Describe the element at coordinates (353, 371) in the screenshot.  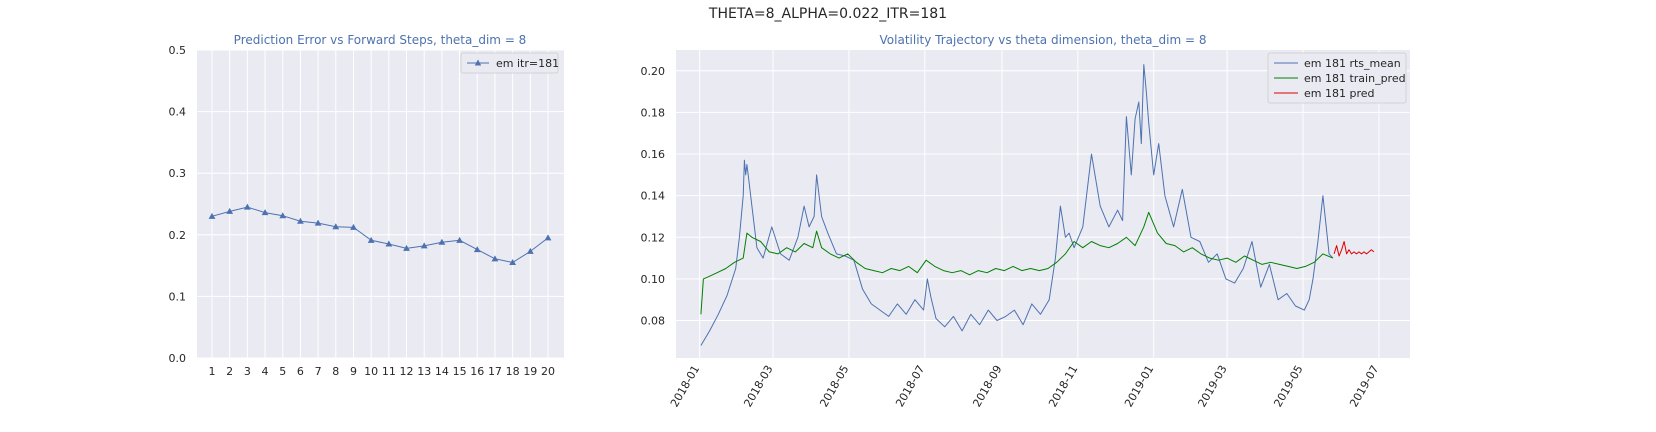
I see `x-tick-label: 9` at that location.